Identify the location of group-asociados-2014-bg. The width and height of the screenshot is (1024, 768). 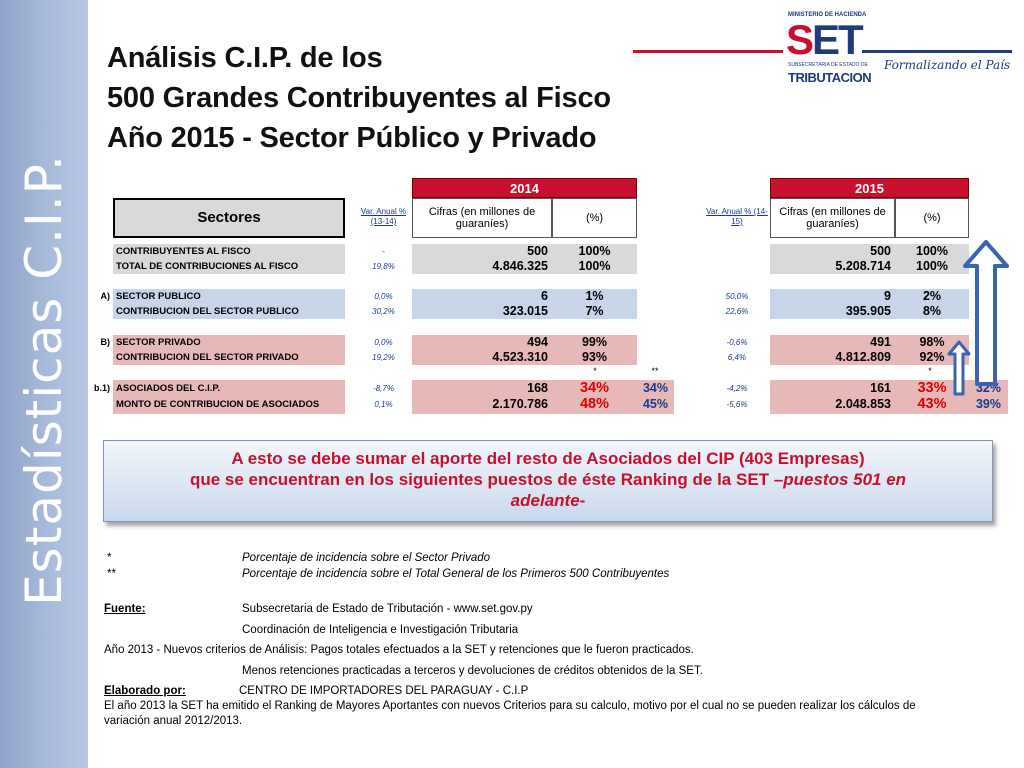
(543, 397).